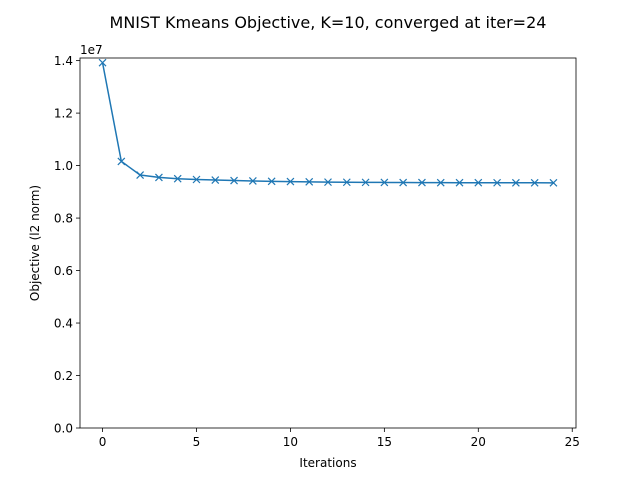 The image size is (640, 484). What do you see at coordinates (91, 50) in the screenshot?
I see `y-axis-scale-label: 1e7` at bounding box center [91, 50].